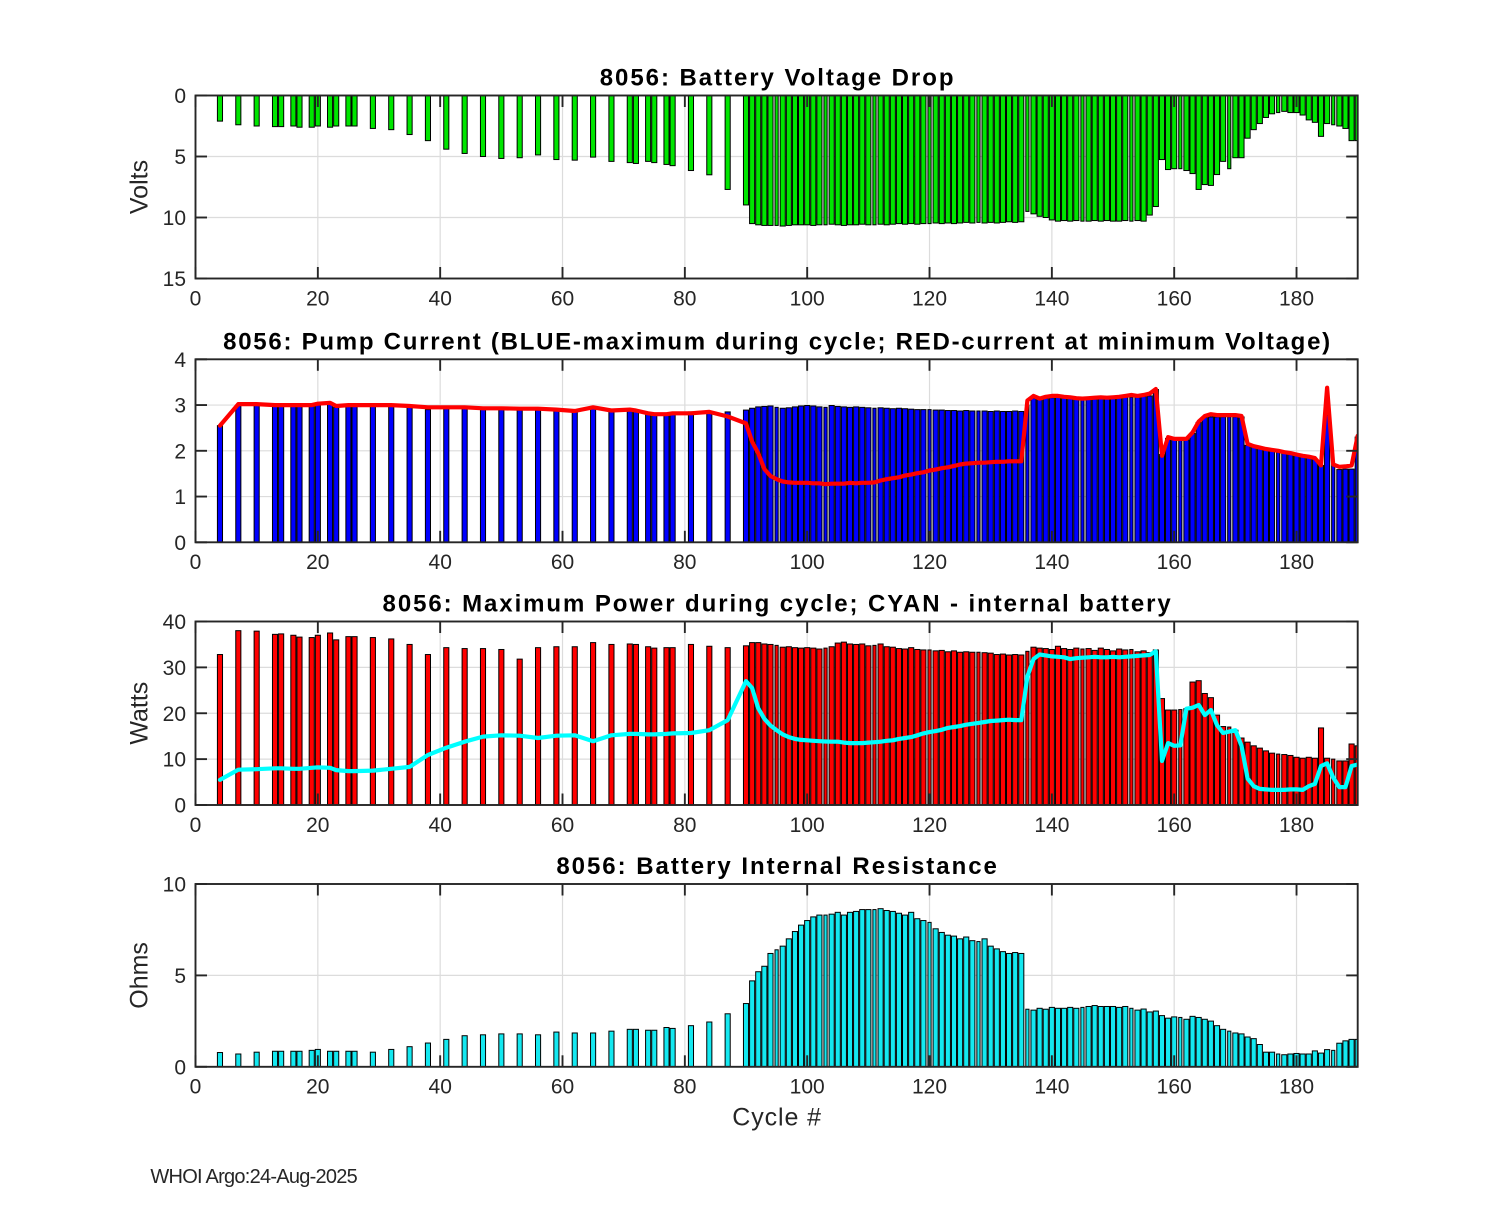 Image resolution: width=1500 pixels, height=1205 pixels. I want to click on svg-text: 8056: Battery Voltage Drop, so click(778, 78).